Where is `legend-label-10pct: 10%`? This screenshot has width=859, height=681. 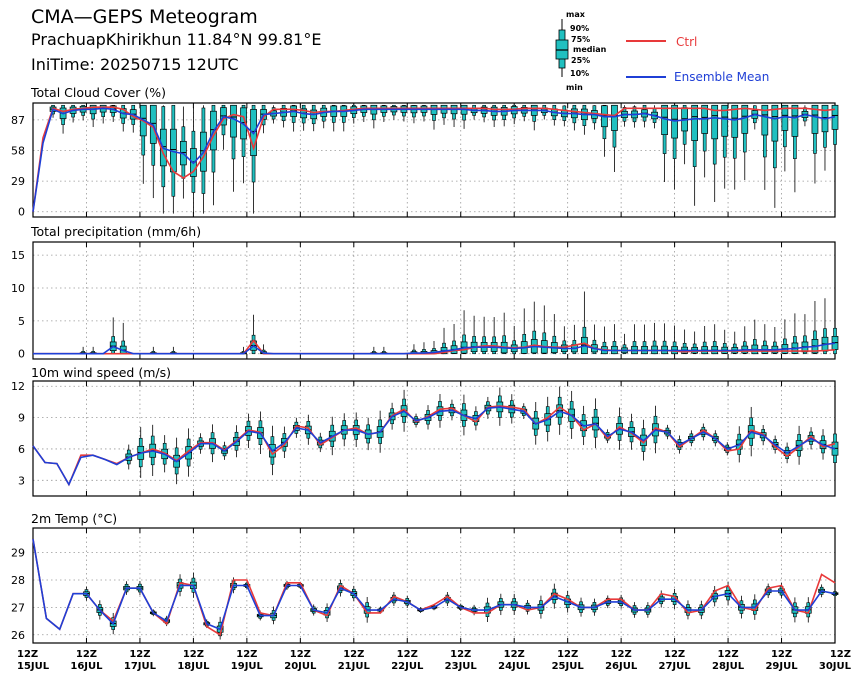 legend-label-10pct: 10% is located at coordinates (579, 73).